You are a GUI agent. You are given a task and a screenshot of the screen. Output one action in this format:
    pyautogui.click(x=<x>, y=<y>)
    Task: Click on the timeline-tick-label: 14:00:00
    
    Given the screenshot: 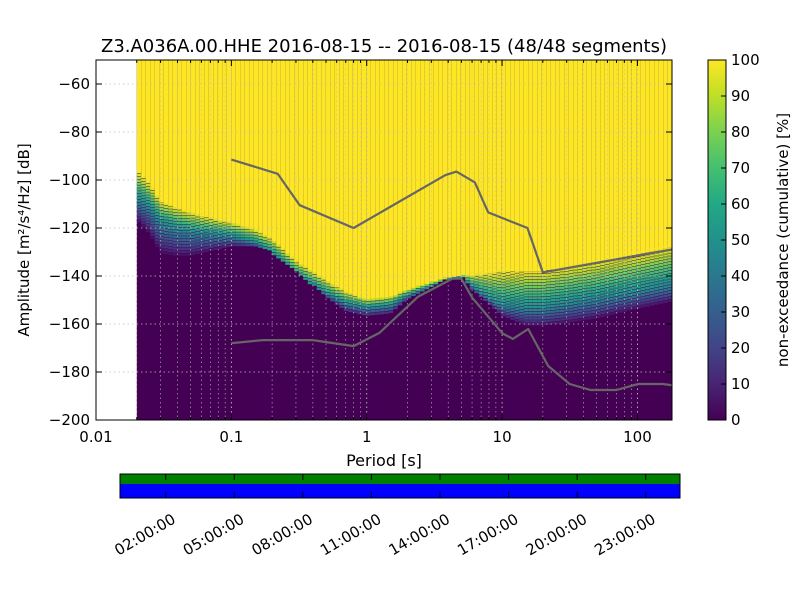 What is the action you would take?
    pyautogui.click(x=419, y=534)
    